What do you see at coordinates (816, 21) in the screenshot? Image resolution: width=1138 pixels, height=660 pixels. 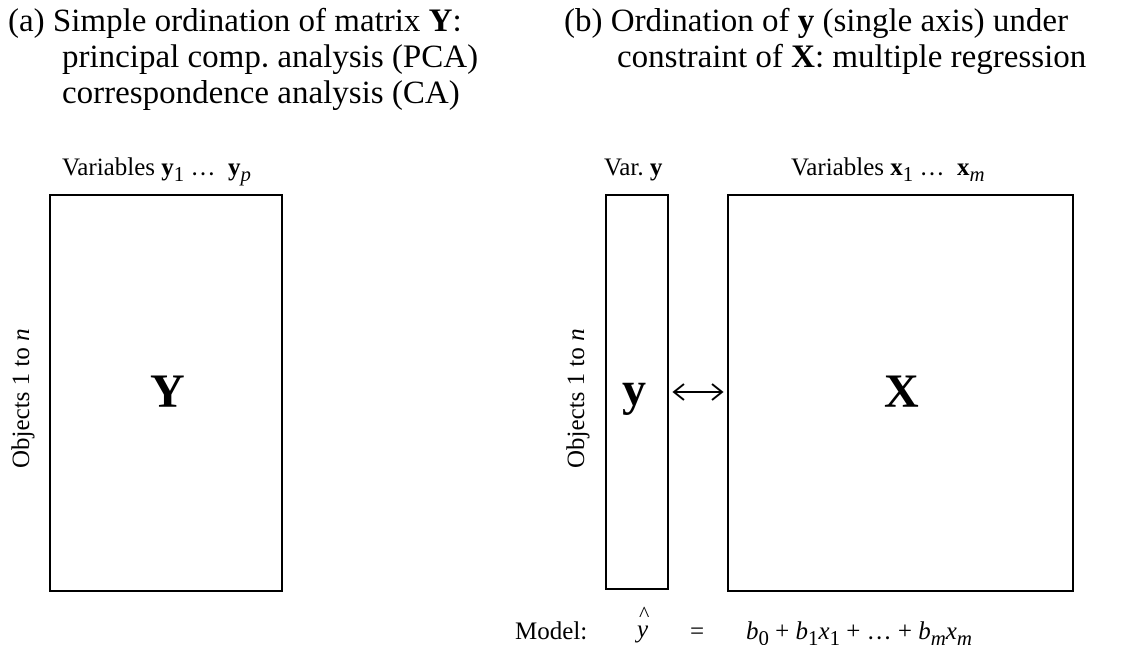 I see `panel-b-title-line1: (b) Ordination of y (single axis) under` at bounding box center [816, 21].